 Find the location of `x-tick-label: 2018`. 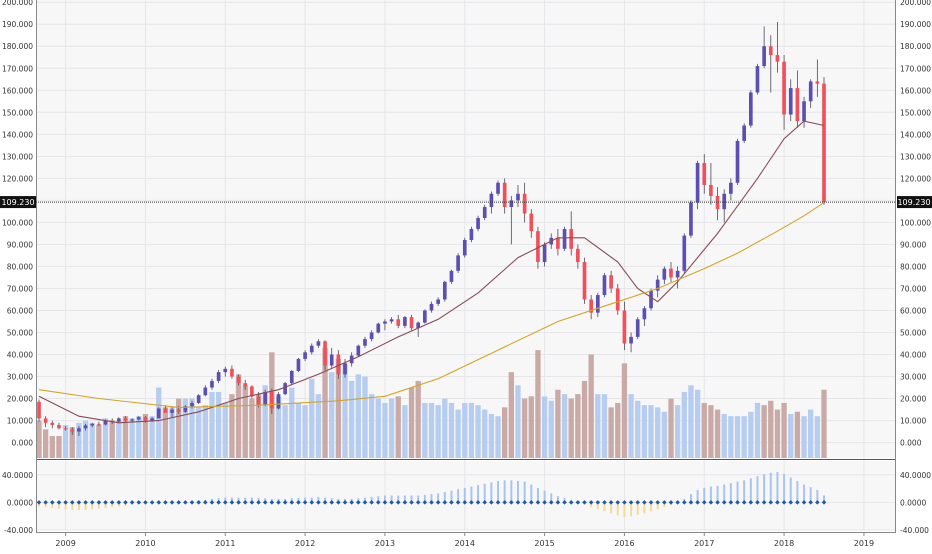

x-tick-label: 2018 is located at coordinates (784, 543).